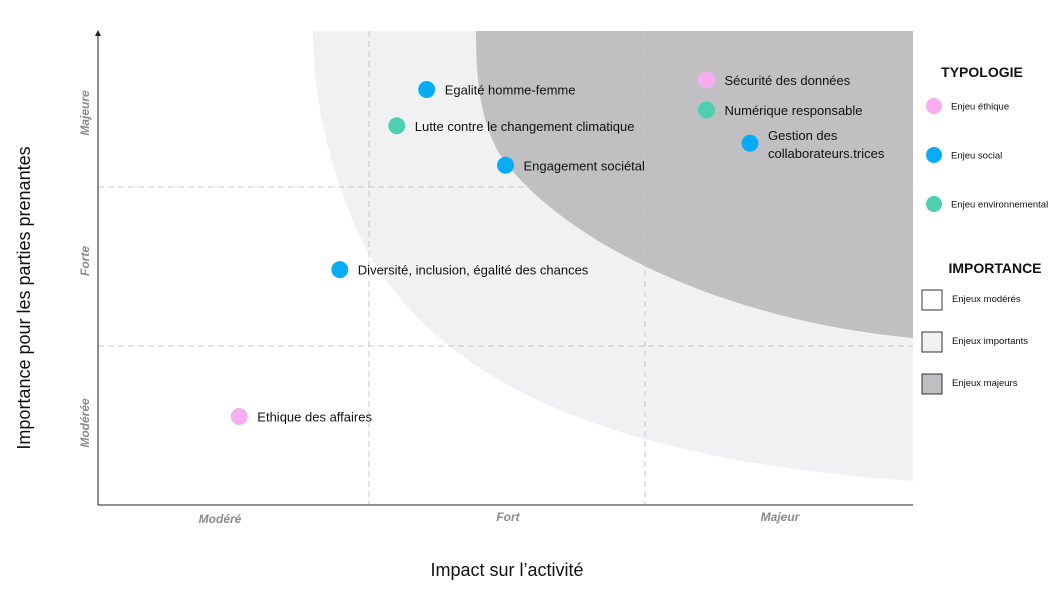 The image size is (1060, 600). Describe the element at coordinates (508, 517) in the screenshot. I see `x-tick-label-1: Fort` at that location.